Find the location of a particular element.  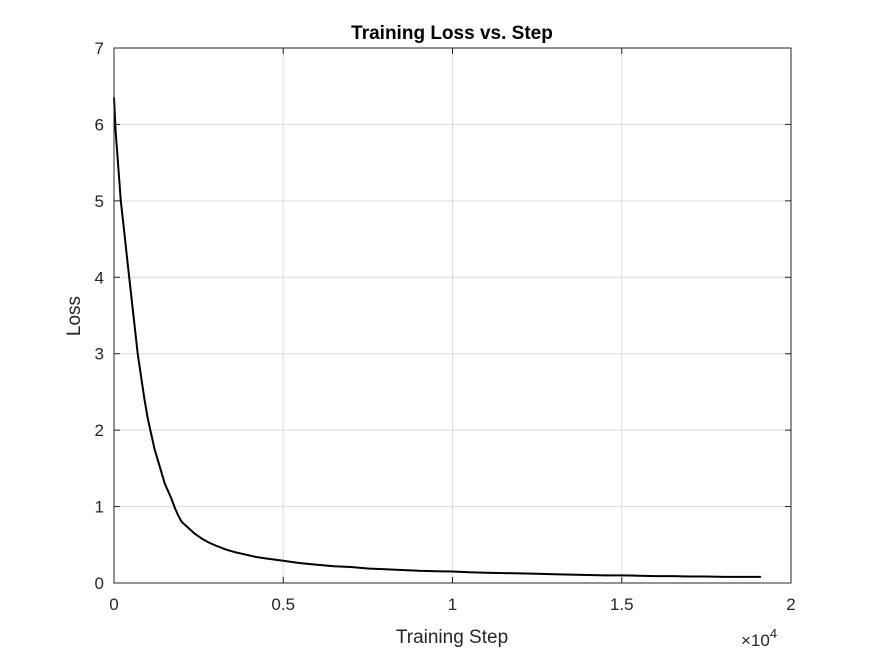

y-tick-label: 1 is located at coordinates (99, 507).